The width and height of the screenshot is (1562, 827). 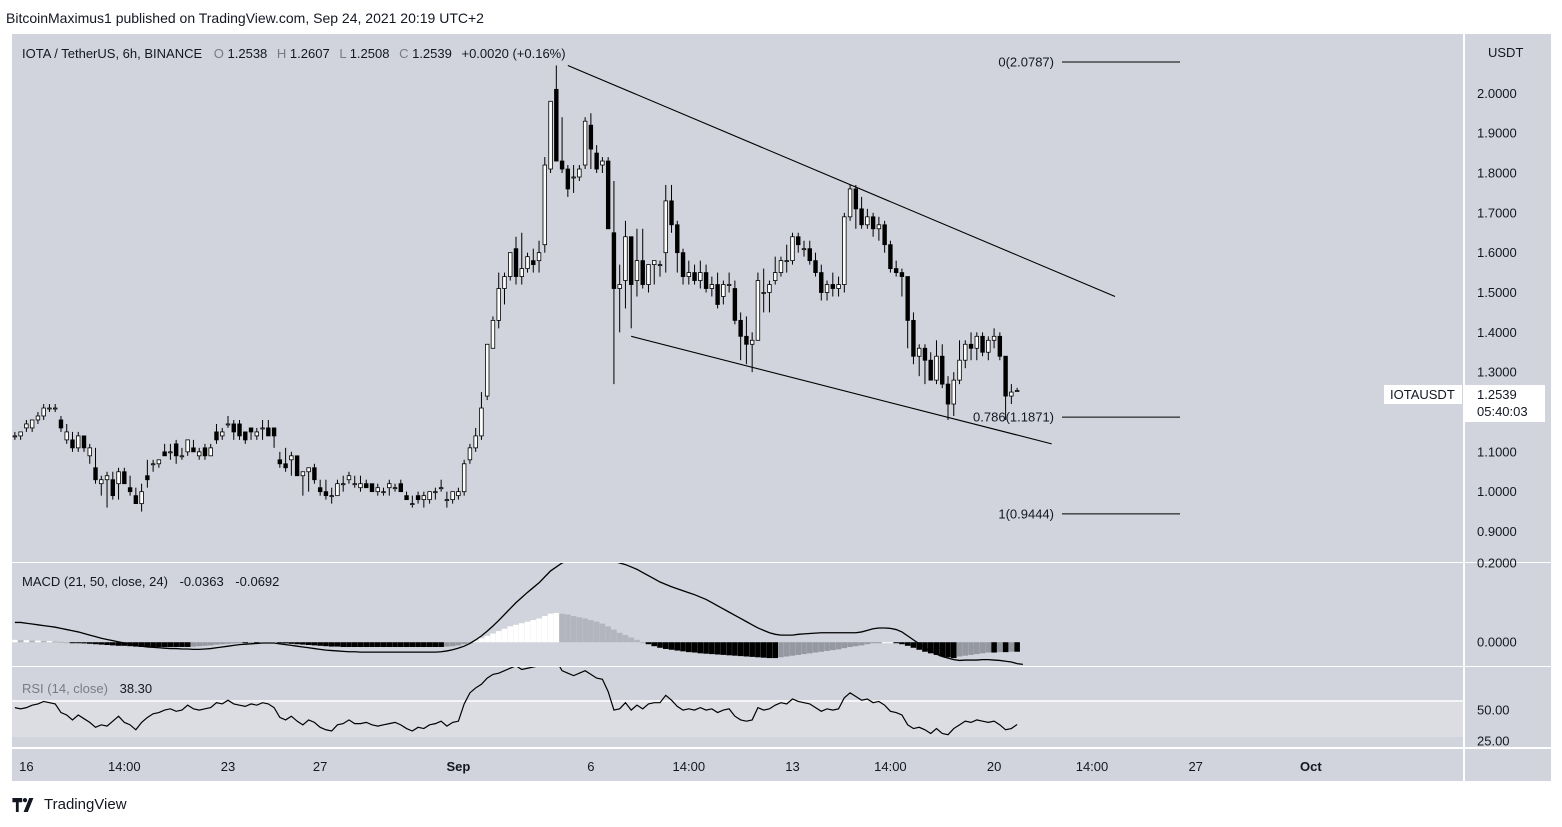 I want to click on time-tick-label: 27, so click(x=1195, y=766).